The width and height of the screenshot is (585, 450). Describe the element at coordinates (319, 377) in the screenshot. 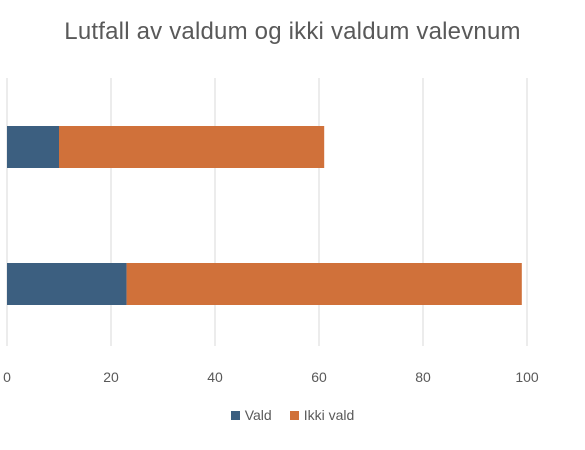

I see `x-tick-label: 60` at that location.